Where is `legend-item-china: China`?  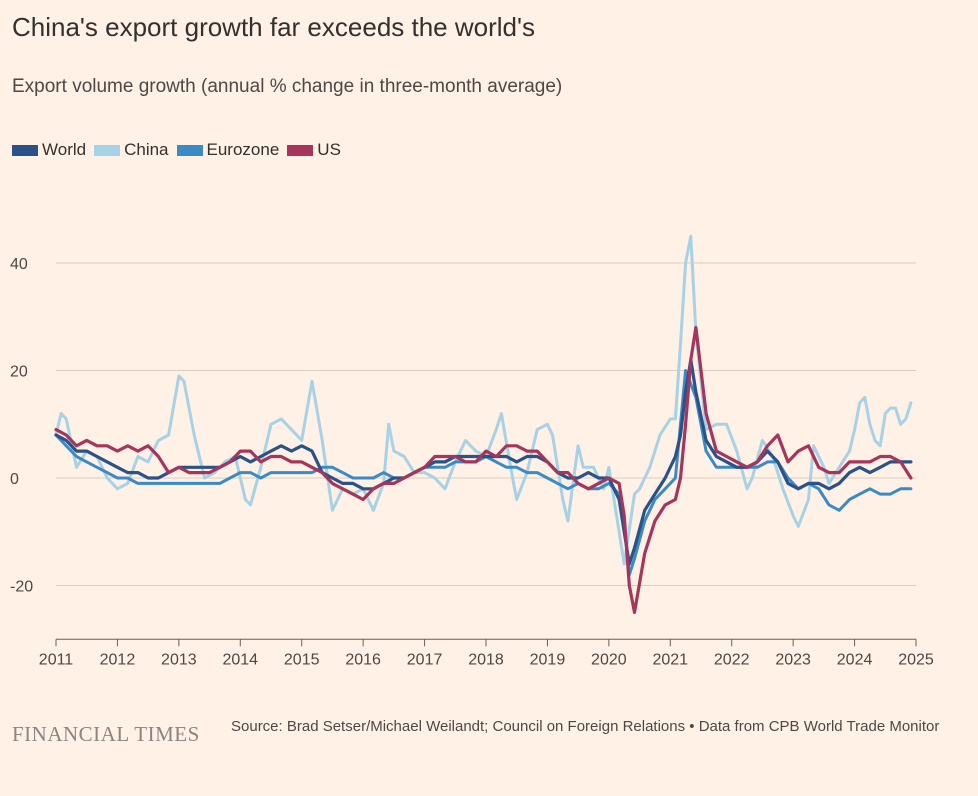 legend-item-china: China is located at coordinates (131, 150).